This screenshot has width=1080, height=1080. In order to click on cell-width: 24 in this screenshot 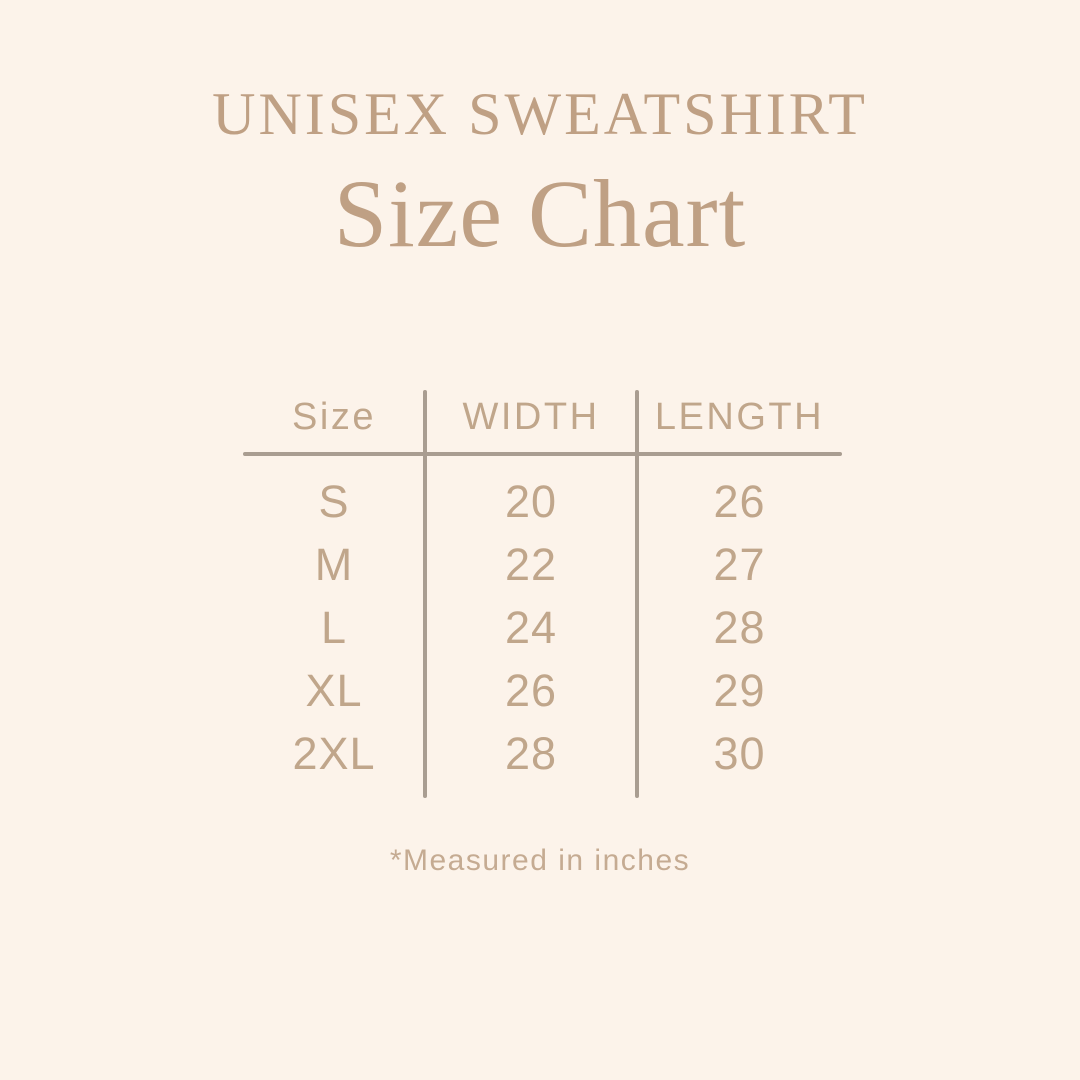, I will do `click(531, 627)`.